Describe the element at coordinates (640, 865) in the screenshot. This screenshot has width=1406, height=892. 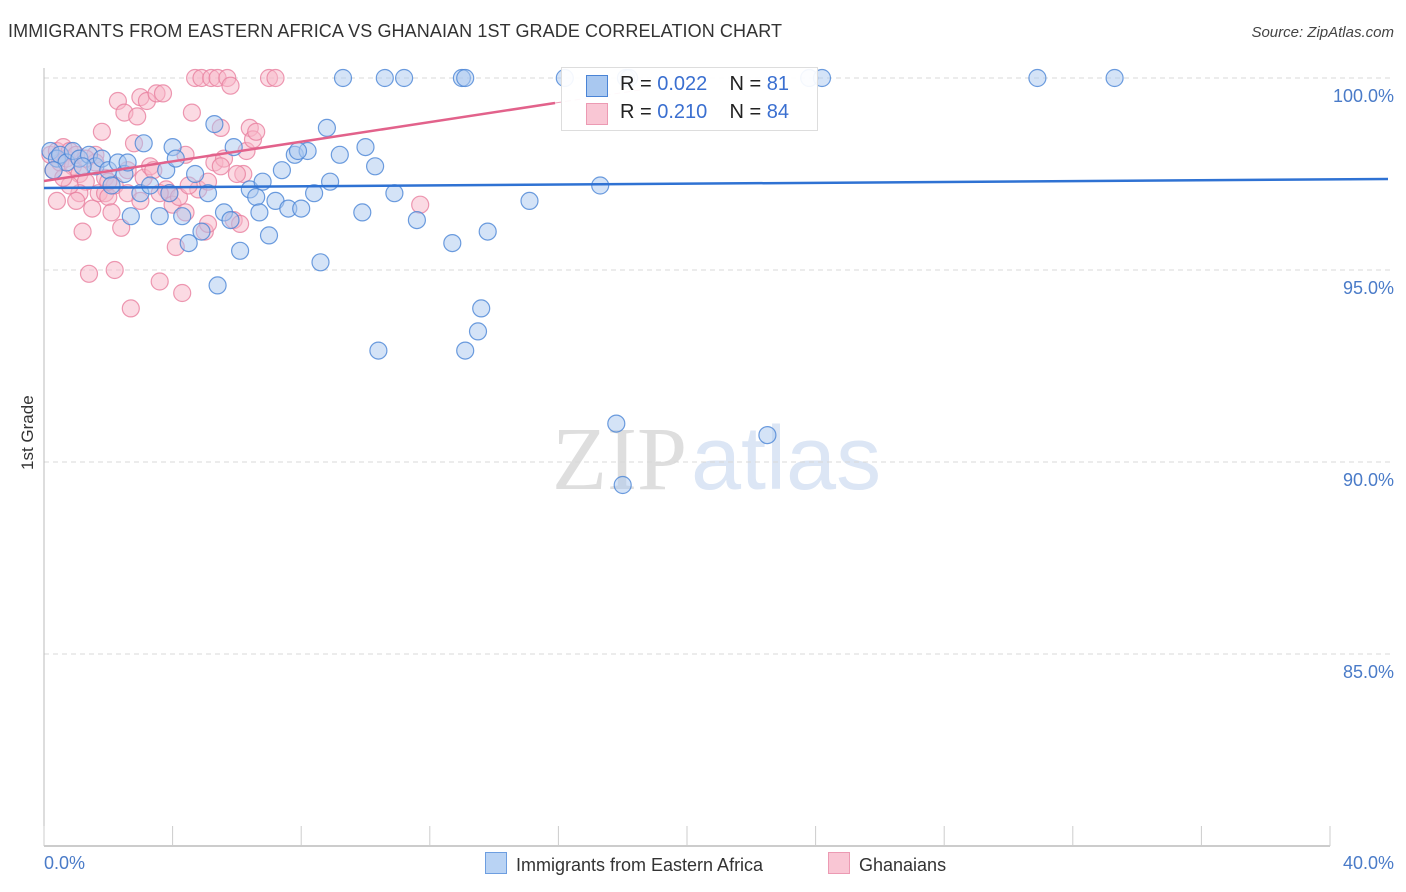
I see `legend-label: Immigrants from Eastern Africa` at that location.